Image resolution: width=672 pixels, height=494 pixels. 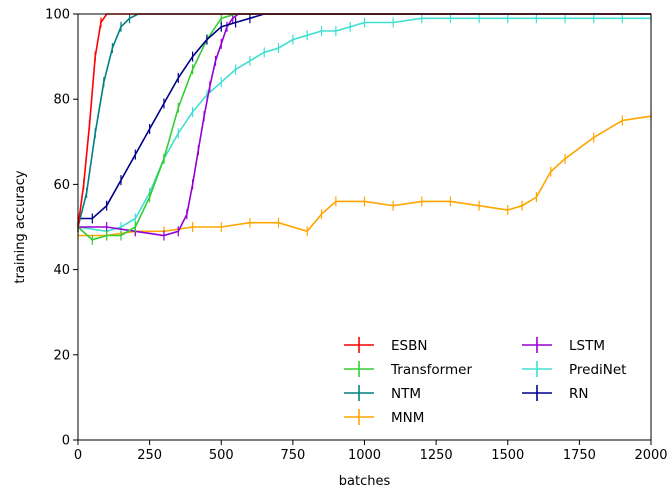 What do you see at coordinates (365, 481) in the screenshot?
I see `x-axis-label: batches` at bounding box center [365, 481].